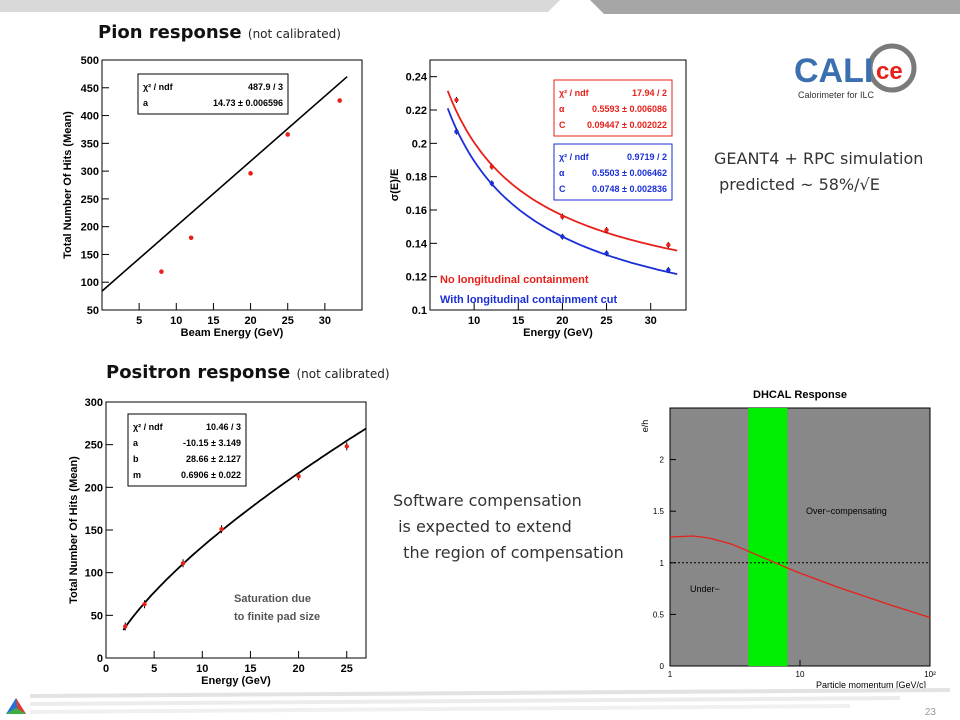  What do you see at coordinates (154, 669) in the screenshot?
I see `positron-xtick-label: 5` at bounding box center [154, 669].